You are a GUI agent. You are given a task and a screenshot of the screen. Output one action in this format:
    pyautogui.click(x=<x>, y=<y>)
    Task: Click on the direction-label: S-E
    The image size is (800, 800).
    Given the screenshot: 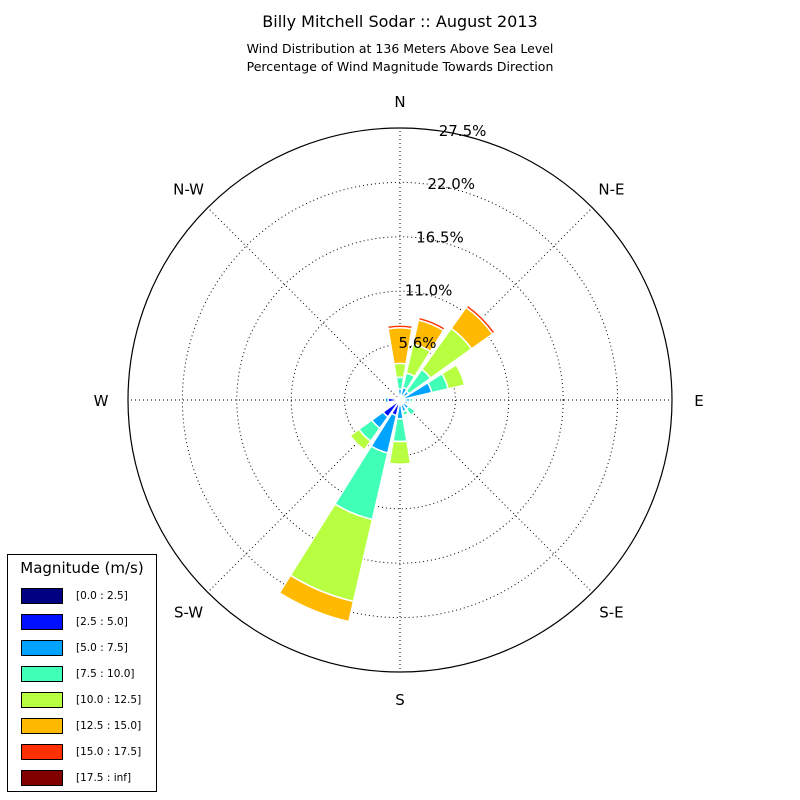 What is the action you would take?
    pyautogui.click(x=611, y=612)
    